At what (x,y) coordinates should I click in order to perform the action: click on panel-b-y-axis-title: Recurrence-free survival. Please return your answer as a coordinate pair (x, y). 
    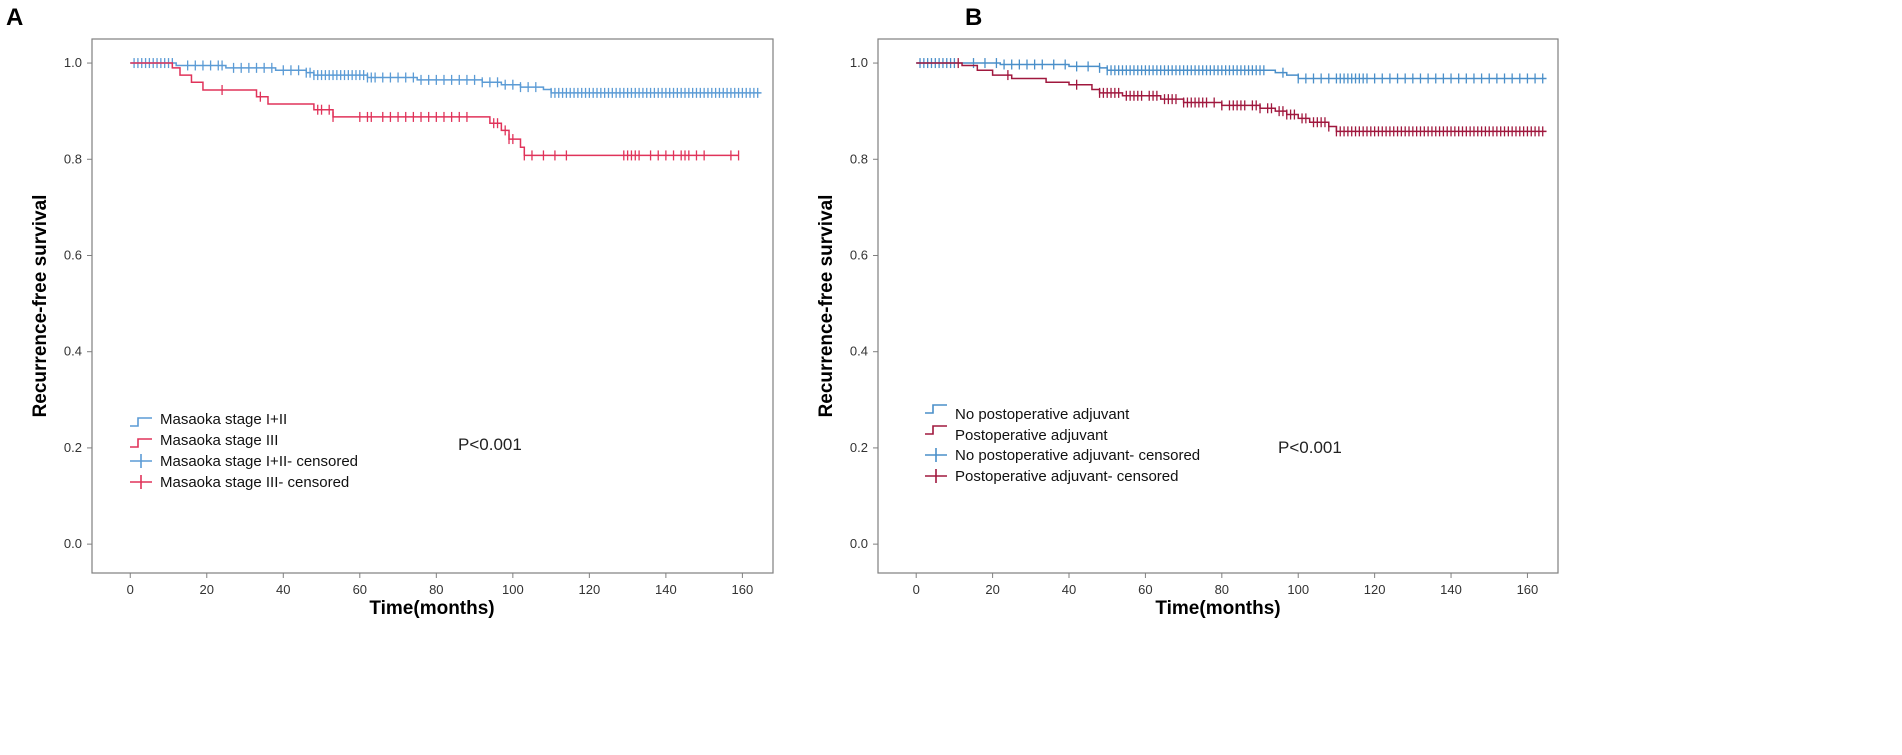
    Looking at the image, I should click on (826, 306).